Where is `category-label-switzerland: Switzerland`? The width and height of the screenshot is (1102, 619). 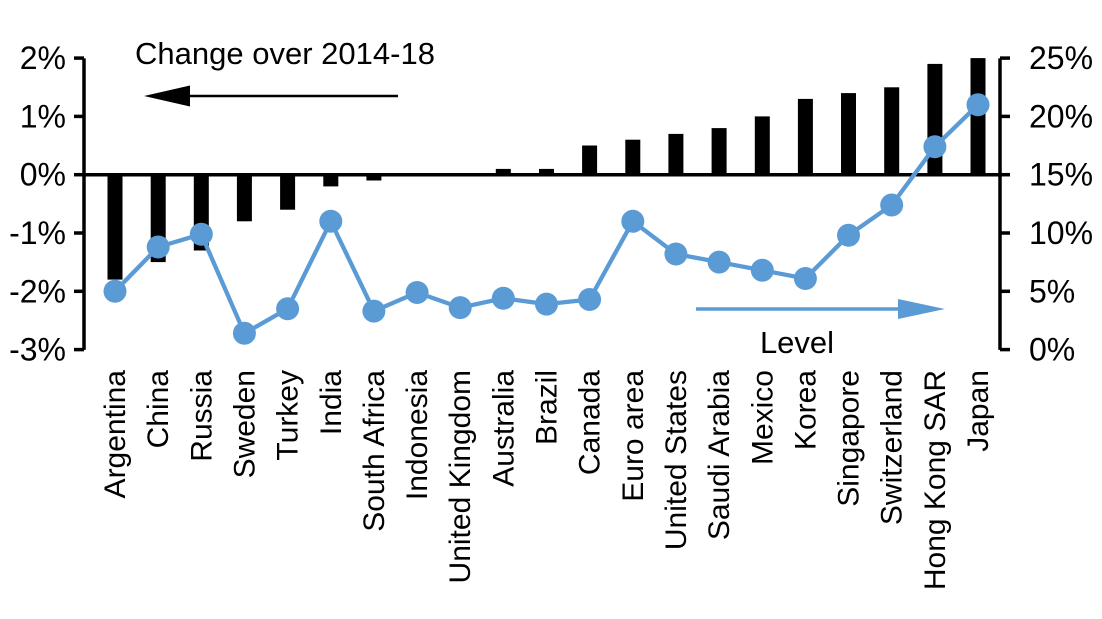
category-label-switzerland: Switzerland is located at coordinates (892, 447).